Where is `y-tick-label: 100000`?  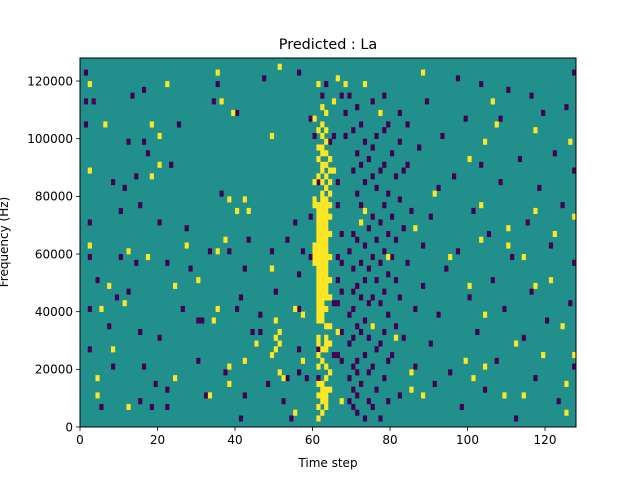
y-tick-label: 100000 is located at coordinates (50, 139).